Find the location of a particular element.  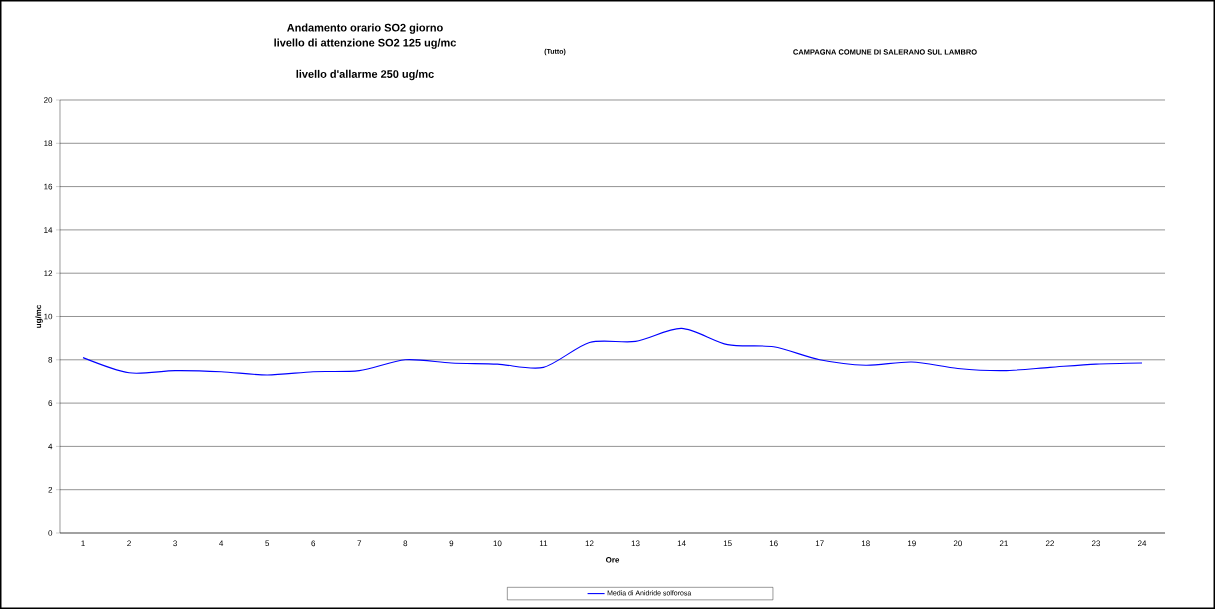

text: livello d'allarme 250 ug/mc is located at coordinates (365, 75).